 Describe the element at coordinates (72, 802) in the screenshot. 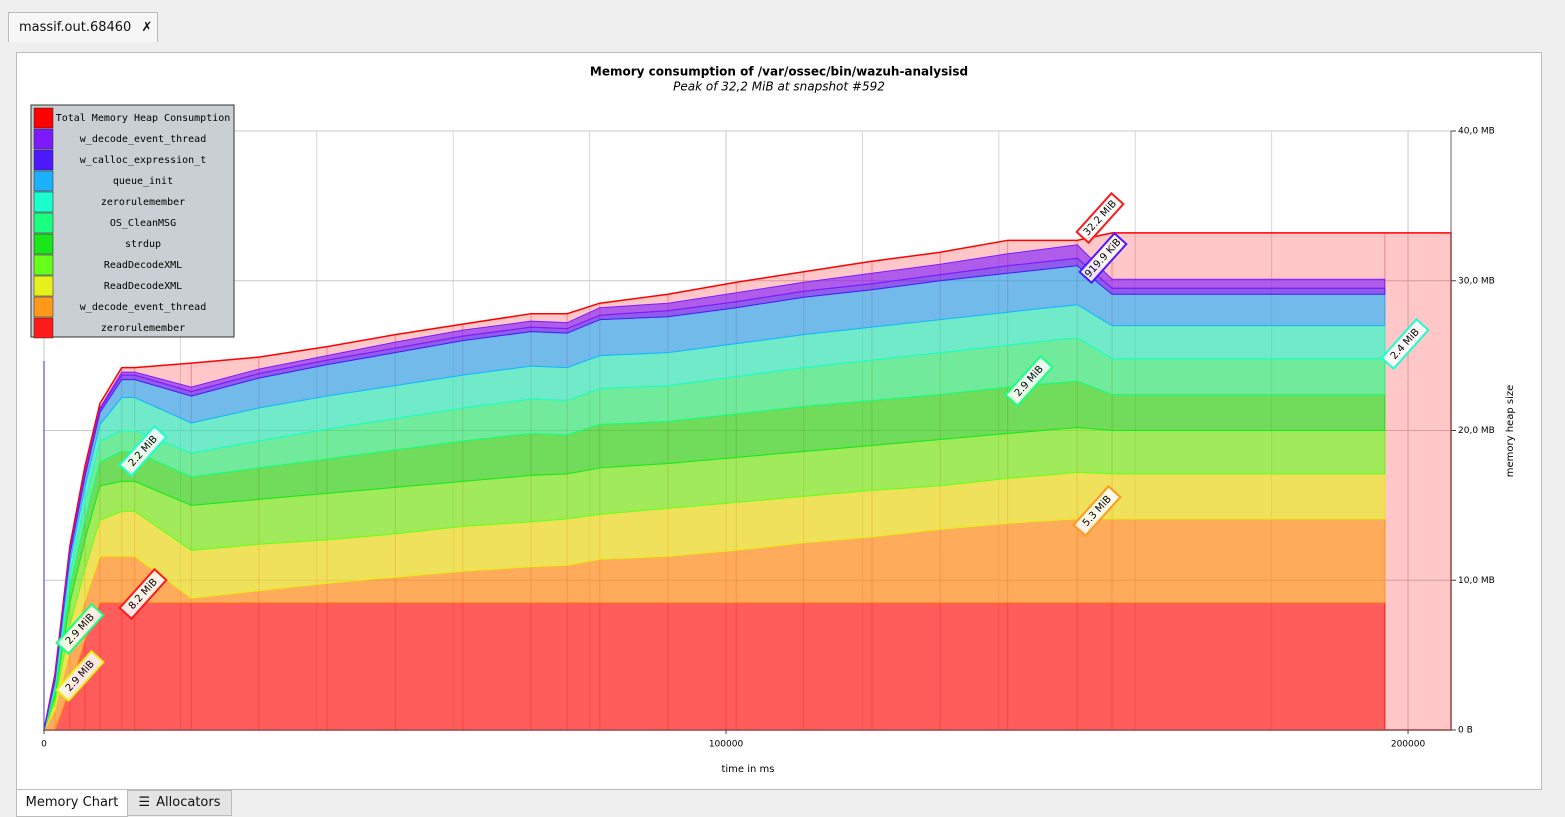

I see `tab-label: Memory Chart` at that location.